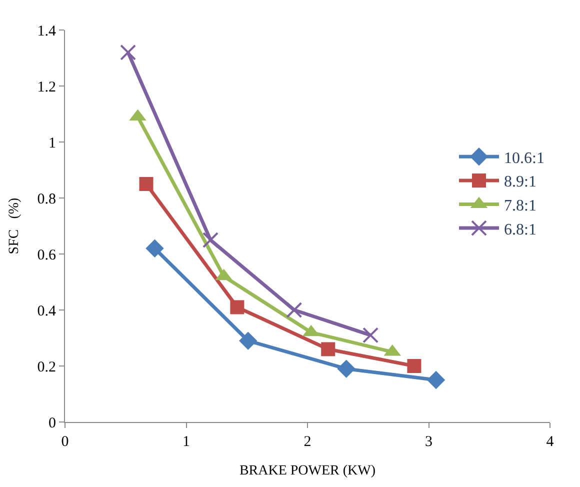 The width and height of the screenshot is (580, 487). Describe the element at coordinates (186, 442) in the screenshot. I see `x-tick-label: 1` at that location.